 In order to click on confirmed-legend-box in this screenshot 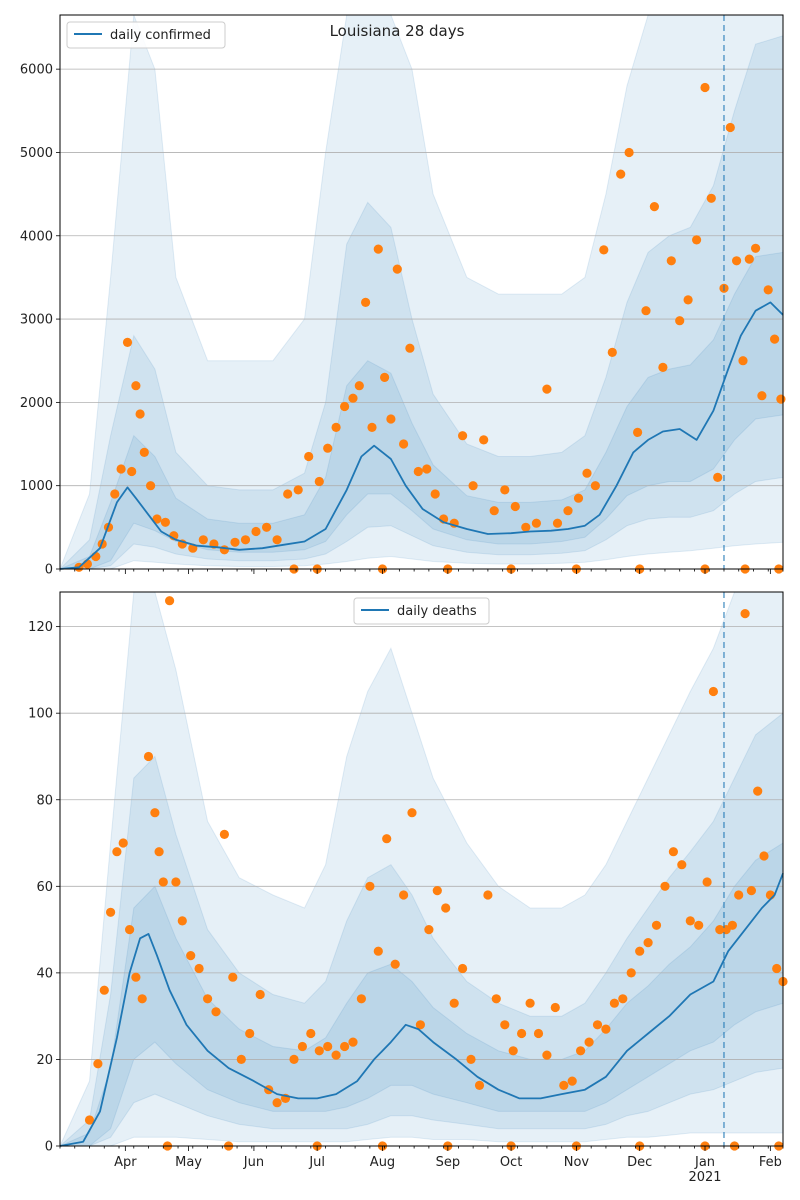, I will do `click(146, 35)`.